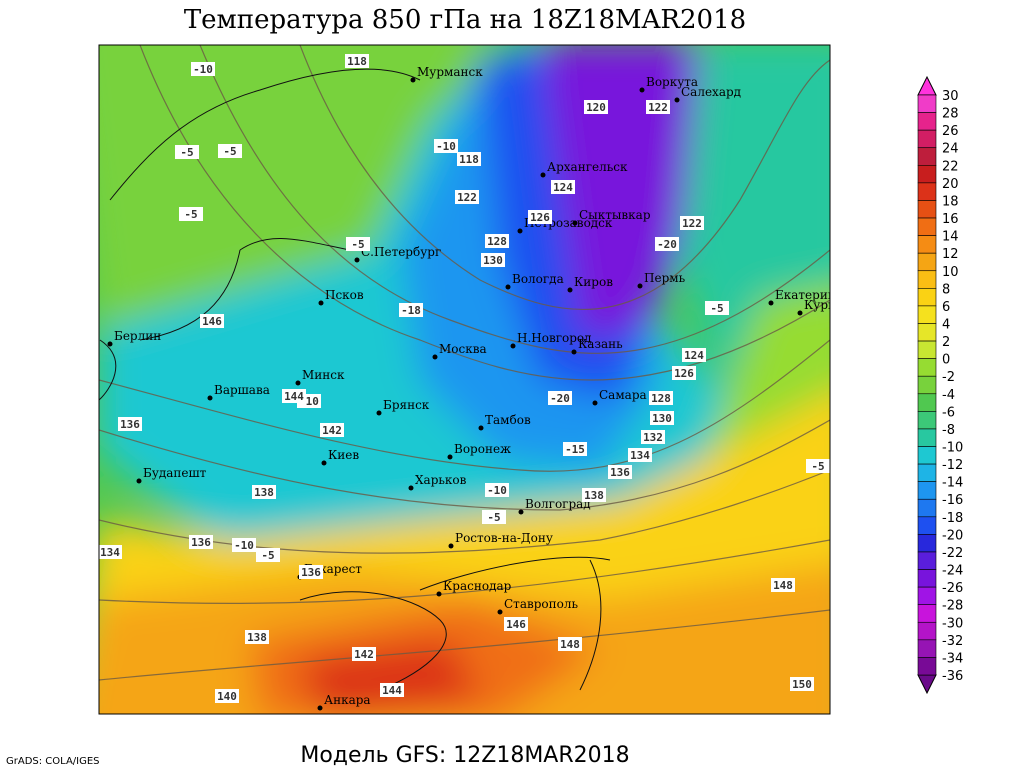 The image size is (1024, 768). I want to click on colorbar-tick-label: -2, so click(948, 377).